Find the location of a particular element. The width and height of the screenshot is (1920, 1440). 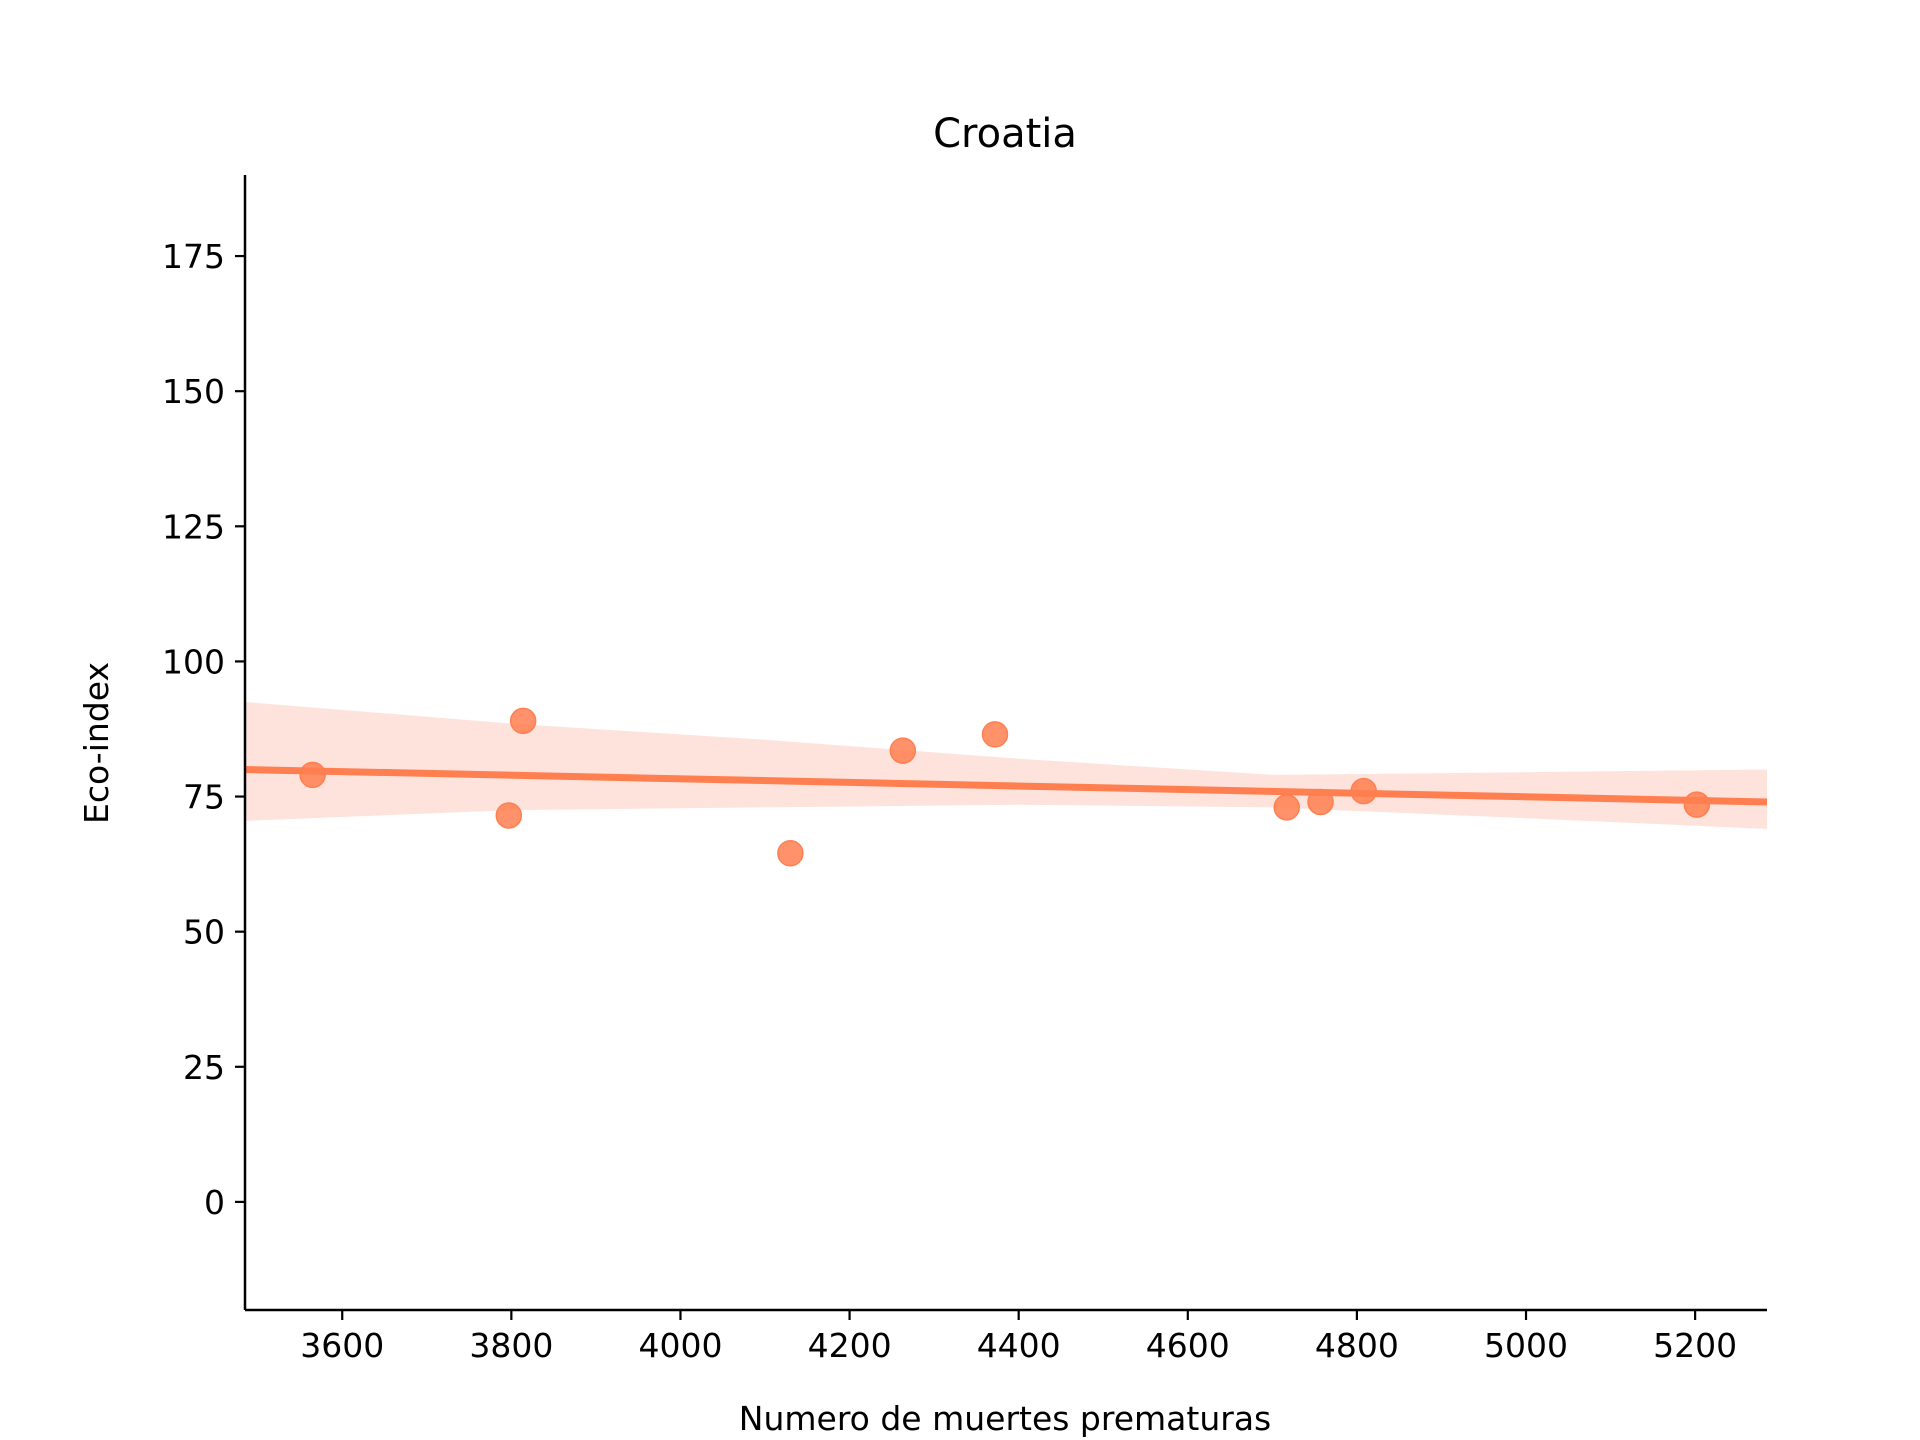

regression-line is located at coordinates (1006, 786).